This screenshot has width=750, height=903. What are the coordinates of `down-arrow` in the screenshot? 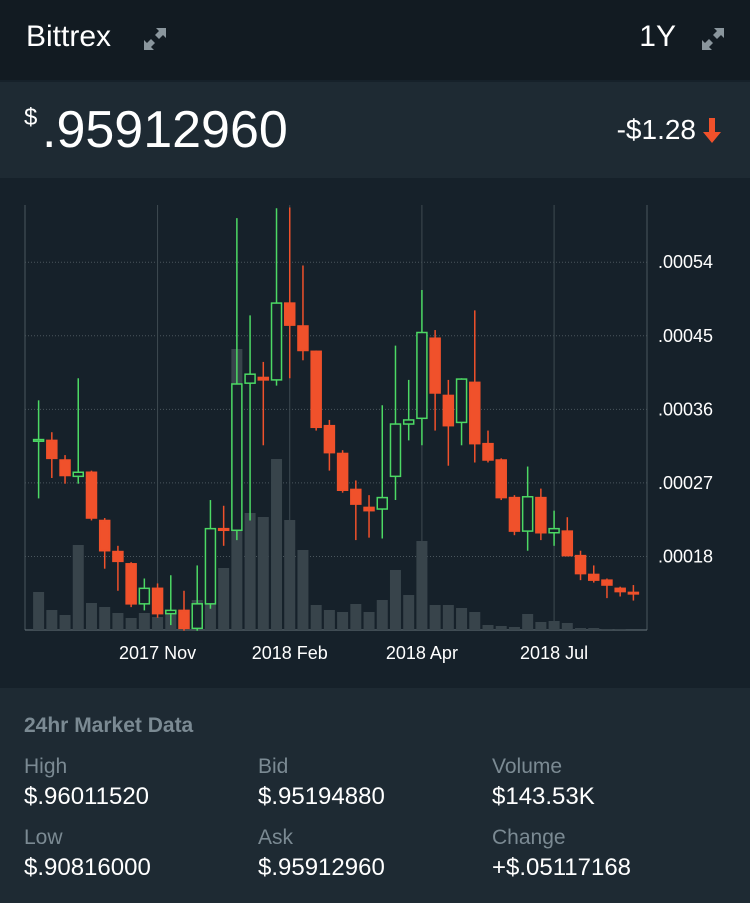 It's located at (712, 130).